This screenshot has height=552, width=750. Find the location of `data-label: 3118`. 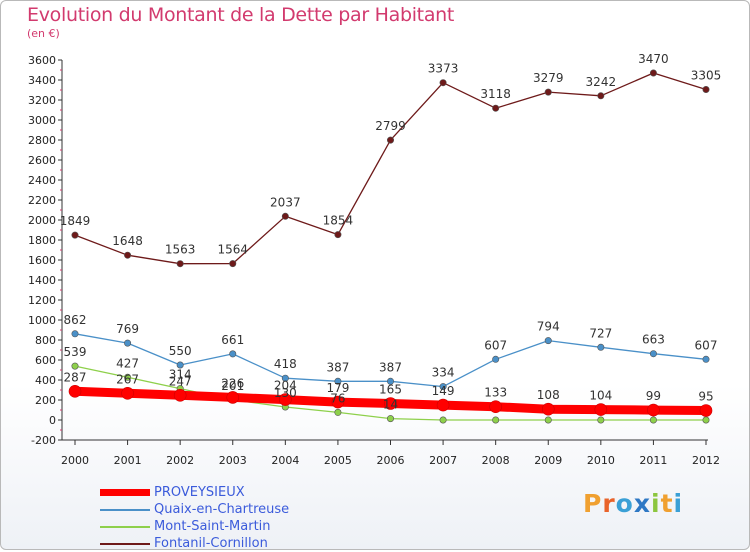

data-label: 3118 is located at coordinates (495, 94).